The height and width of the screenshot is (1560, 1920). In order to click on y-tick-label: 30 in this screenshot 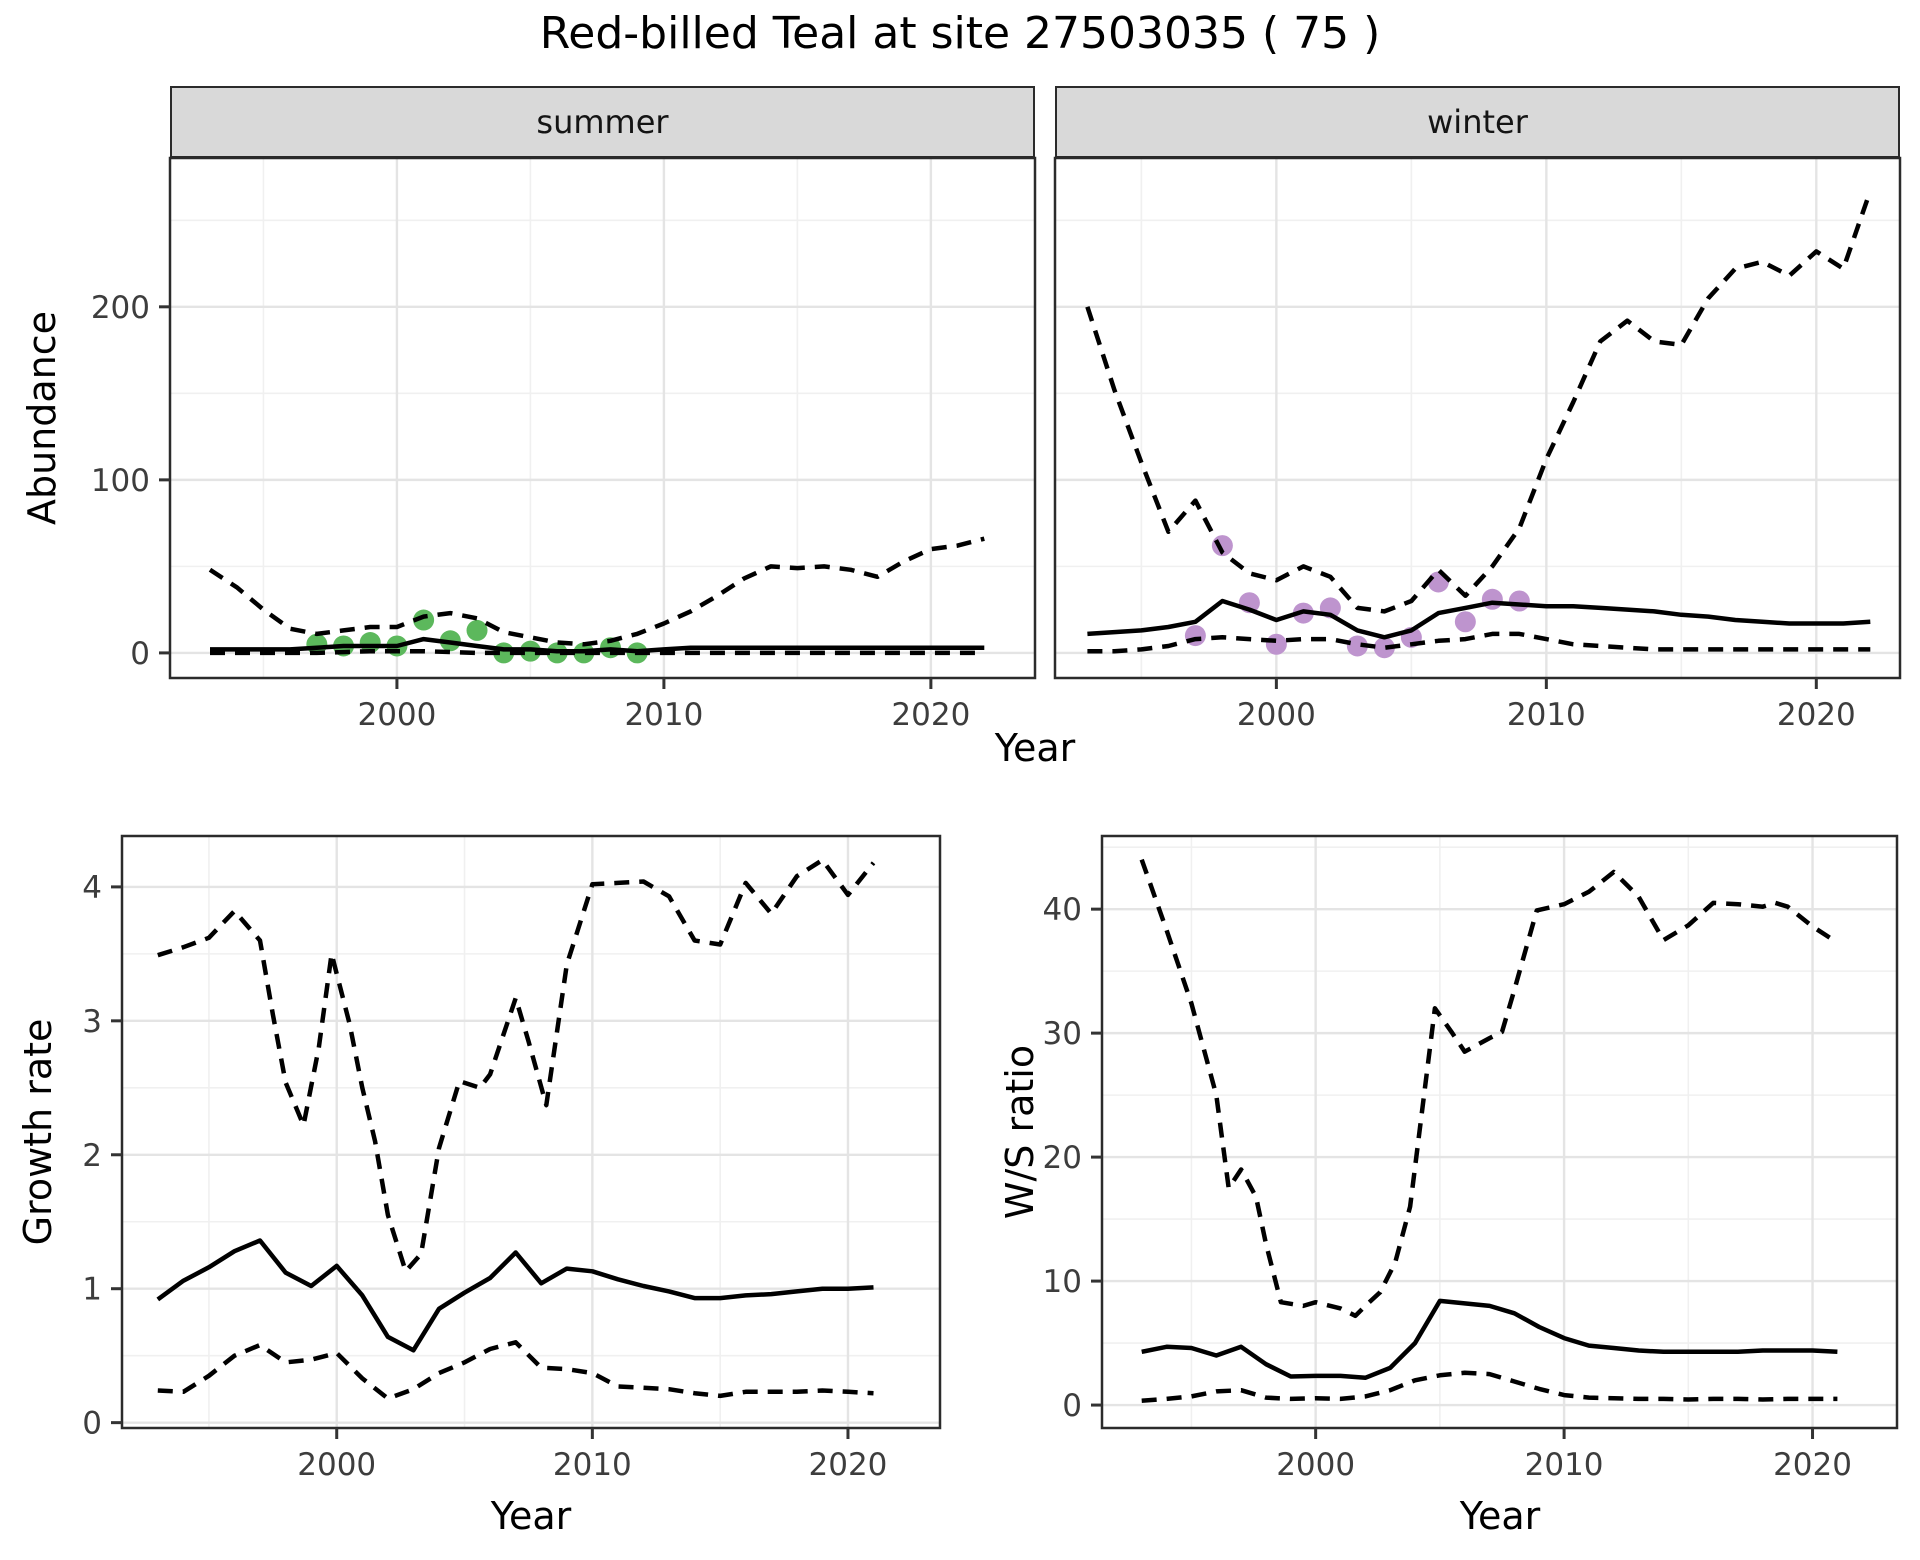, I will do `click(1062, 1034)`.